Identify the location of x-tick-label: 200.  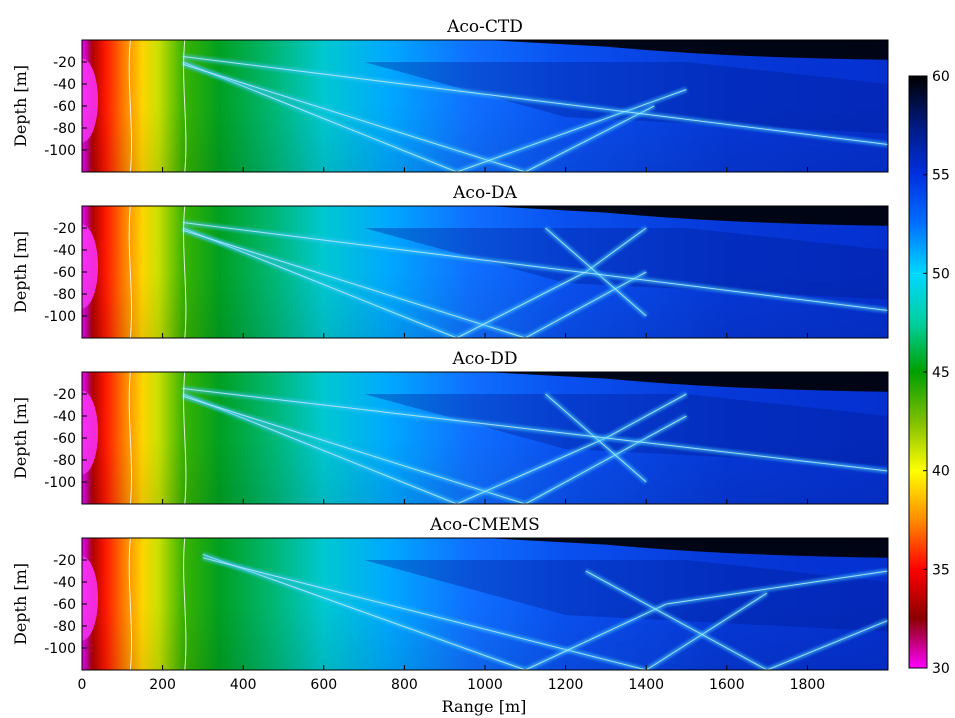
(162, 685).